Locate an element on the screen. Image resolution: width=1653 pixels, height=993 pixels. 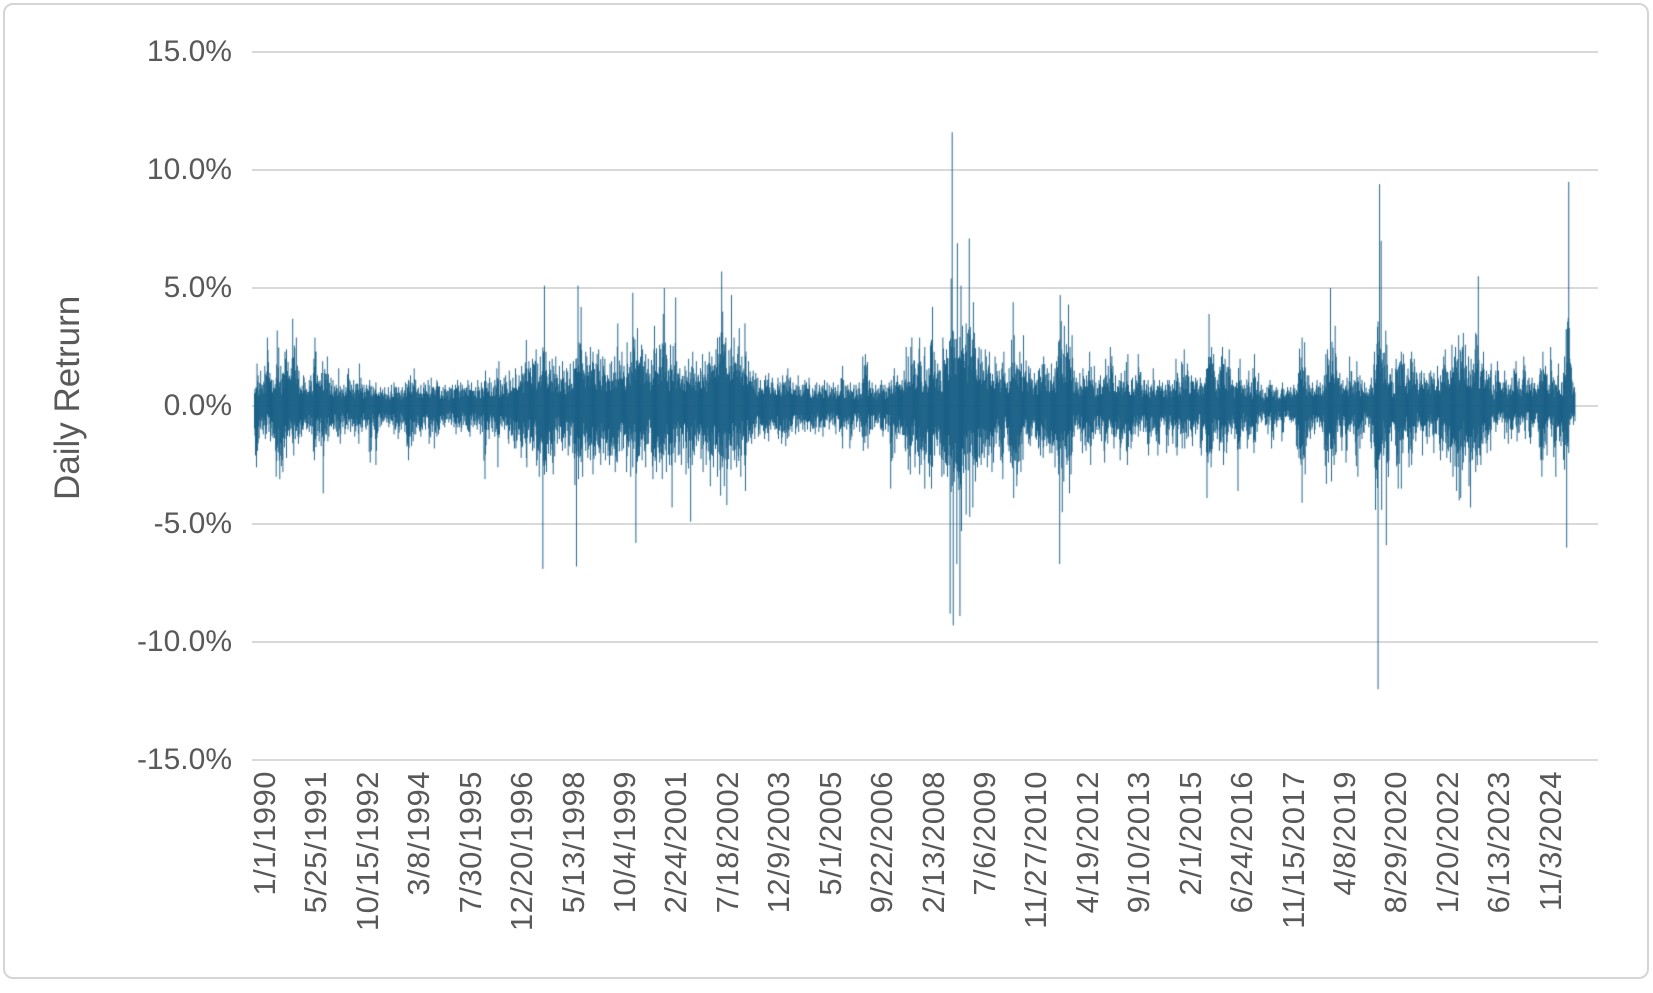
x-tick-label: 7/30/1995 is located at coordinates (470, 842).